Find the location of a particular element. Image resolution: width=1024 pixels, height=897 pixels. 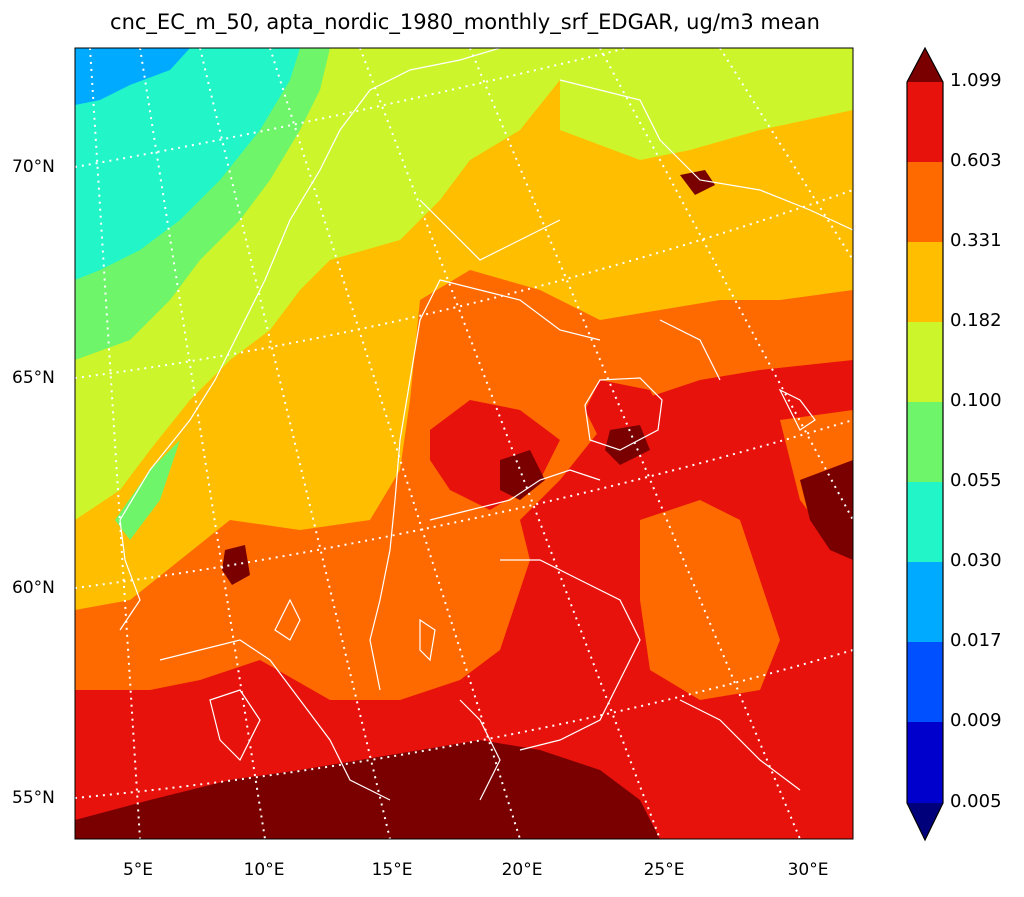

colorbar-label-10: 0.005 is located at coordinates (976, 801).